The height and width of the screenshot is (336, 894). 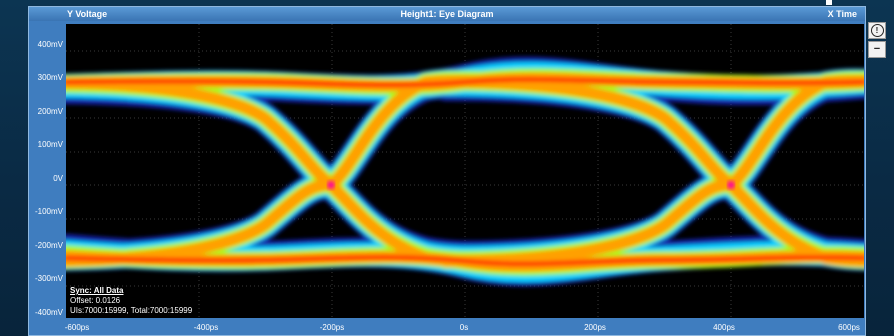 What do you see at coordinates (595, 327) in the screenshot?
I see `x-tick-label: 200ps` at bounding box center [595, 327].